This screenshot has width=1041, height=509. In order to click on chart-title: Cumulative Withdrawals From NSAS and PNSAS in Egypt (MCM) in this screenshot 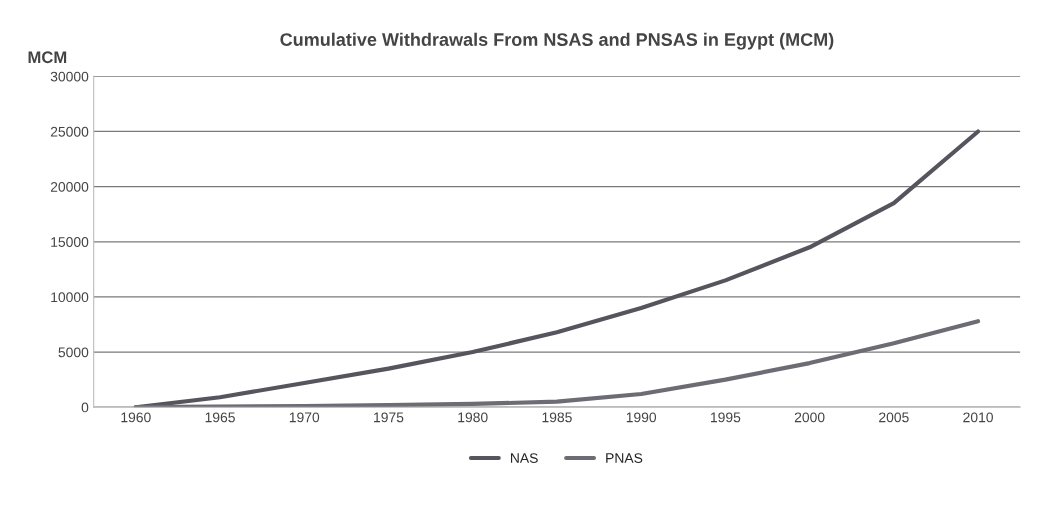, I will do `click(557, 41)`.